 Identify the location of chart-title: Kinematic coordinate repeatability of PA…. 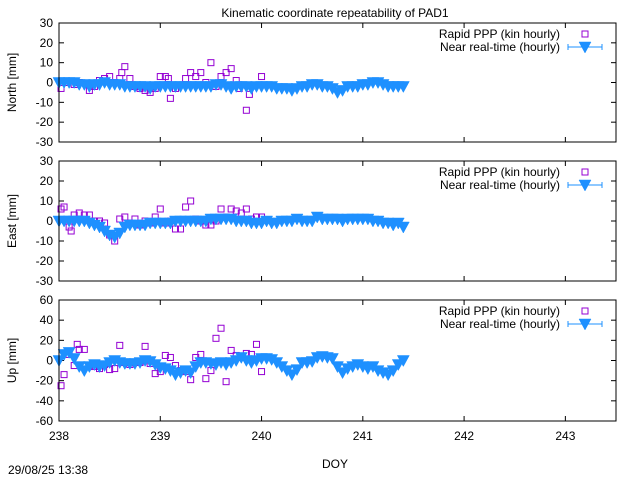
(335, 13).